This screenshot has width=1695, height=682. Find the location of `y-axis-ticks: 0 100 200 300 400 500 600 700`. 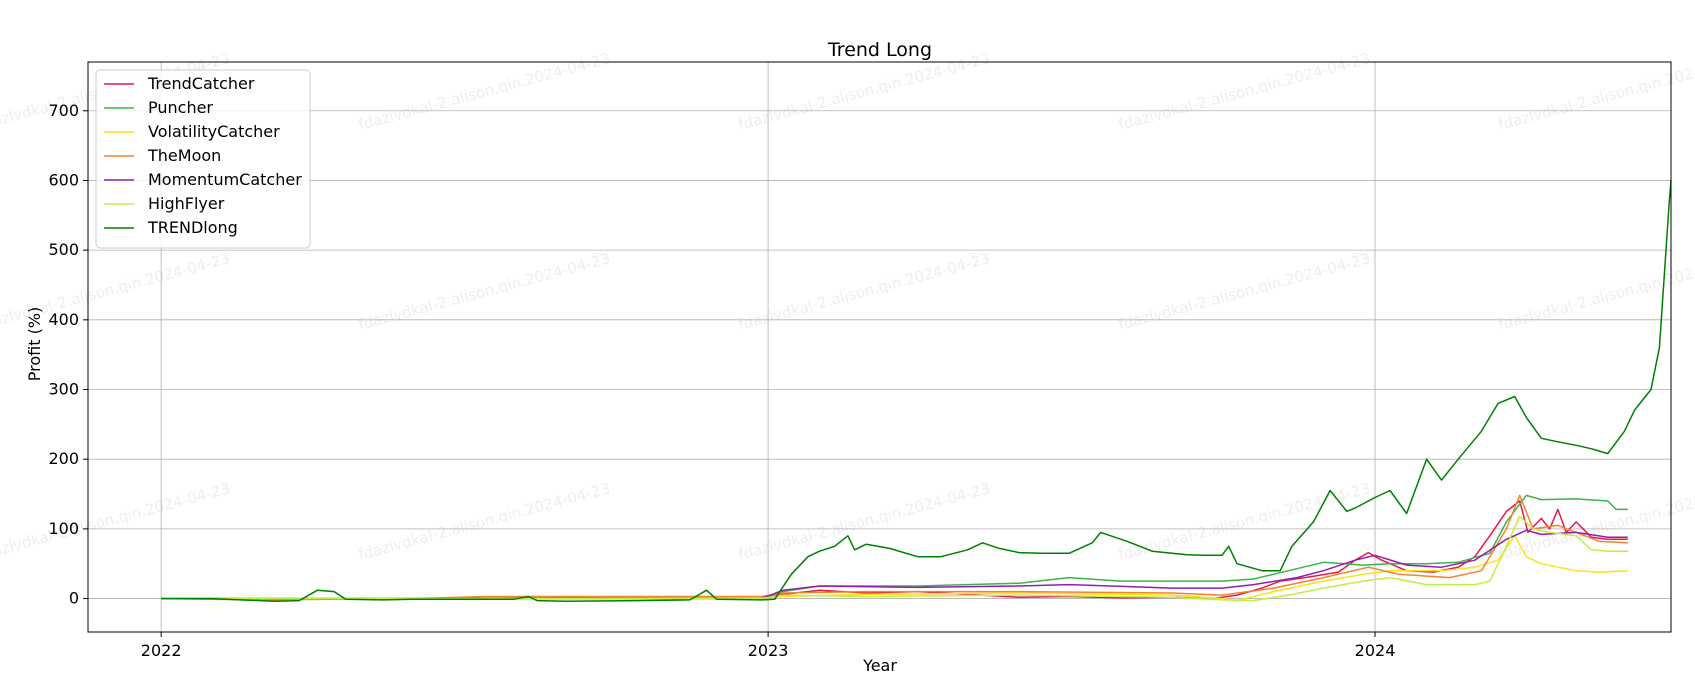

y-axis-ticks: 0 100 200 300 400 500 600 700 is located at coordinates (68, 354).